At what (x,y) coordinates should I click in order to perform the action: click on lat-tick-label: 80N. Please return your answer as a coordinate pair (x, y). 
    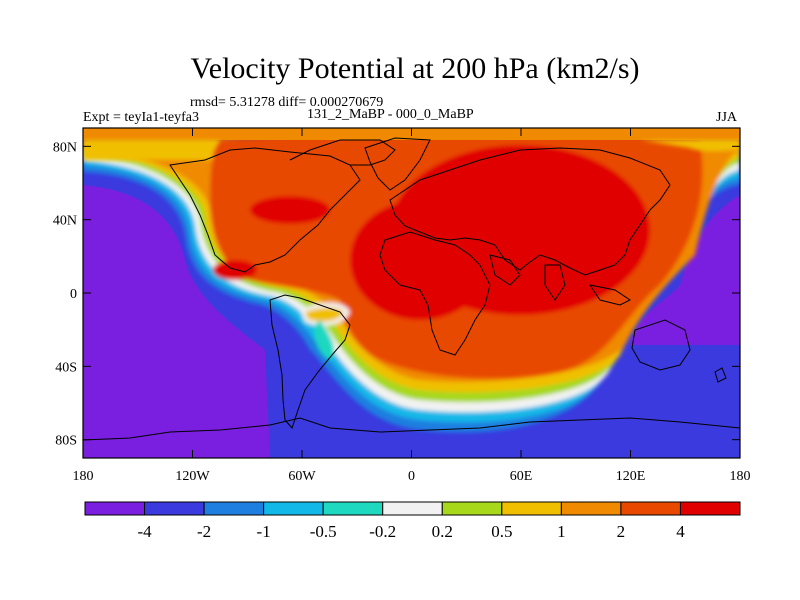
    Looking at the image, I should click on (65, 147).